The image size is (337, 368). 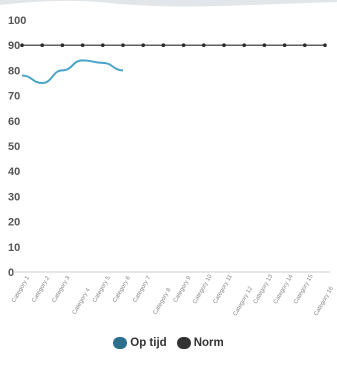 I want to click on x-tick-label: Category 4, so click(x=82, y=301).